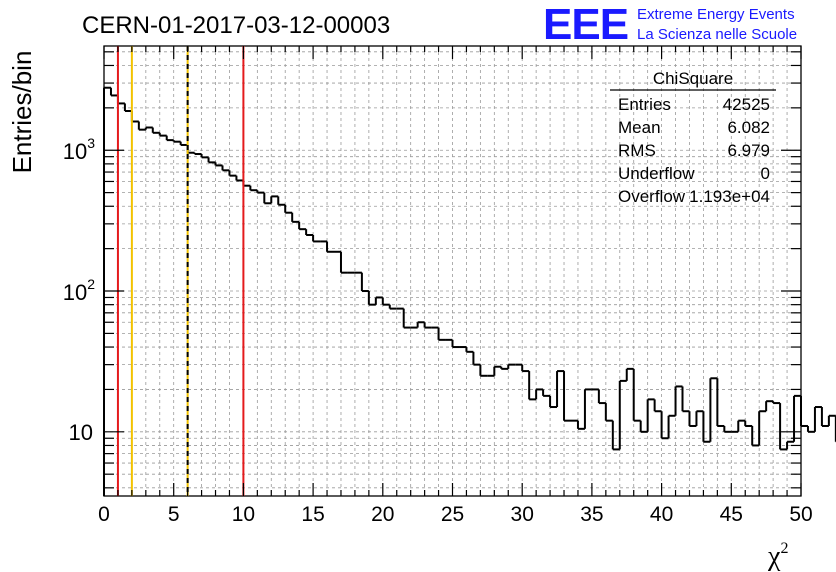 This screenshot has height=572, width=836. I want to click on stats-label: Entries, so click(644, 104).